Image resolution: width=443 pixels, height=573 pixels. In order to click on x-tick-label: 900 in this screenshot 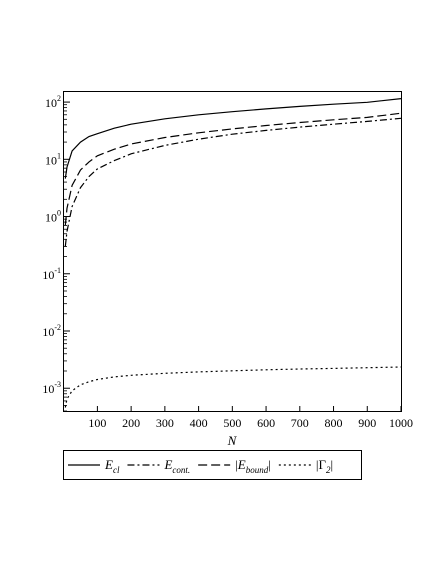, I will do `click(367, 423)`.